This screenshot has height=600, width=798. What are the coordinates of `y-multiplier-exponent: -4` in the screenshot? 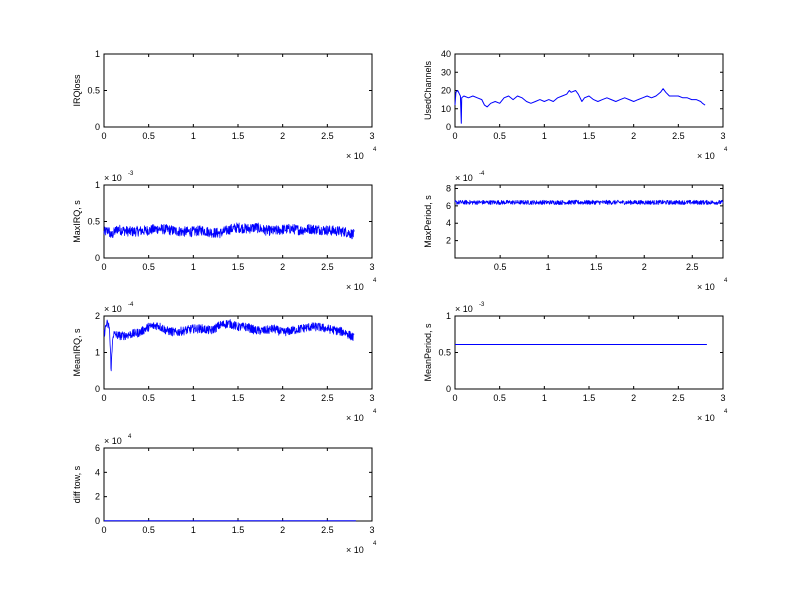 It's located at (482, 174).